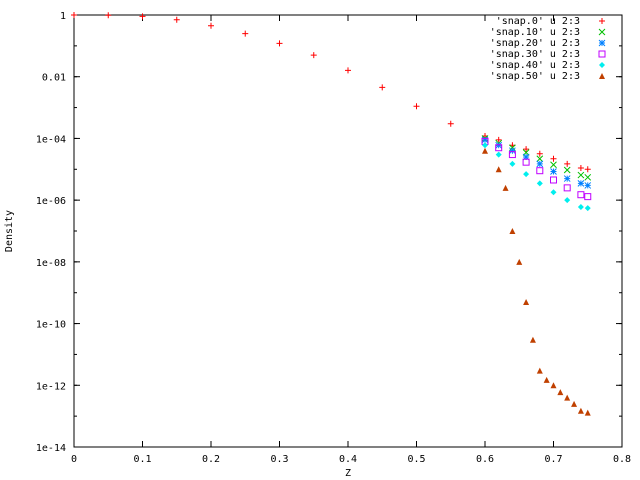  What do you see at coordinates (51, 139) in the screenshot?
I see `y-tick-label: 1e-04` at bounding box center [51, 139].